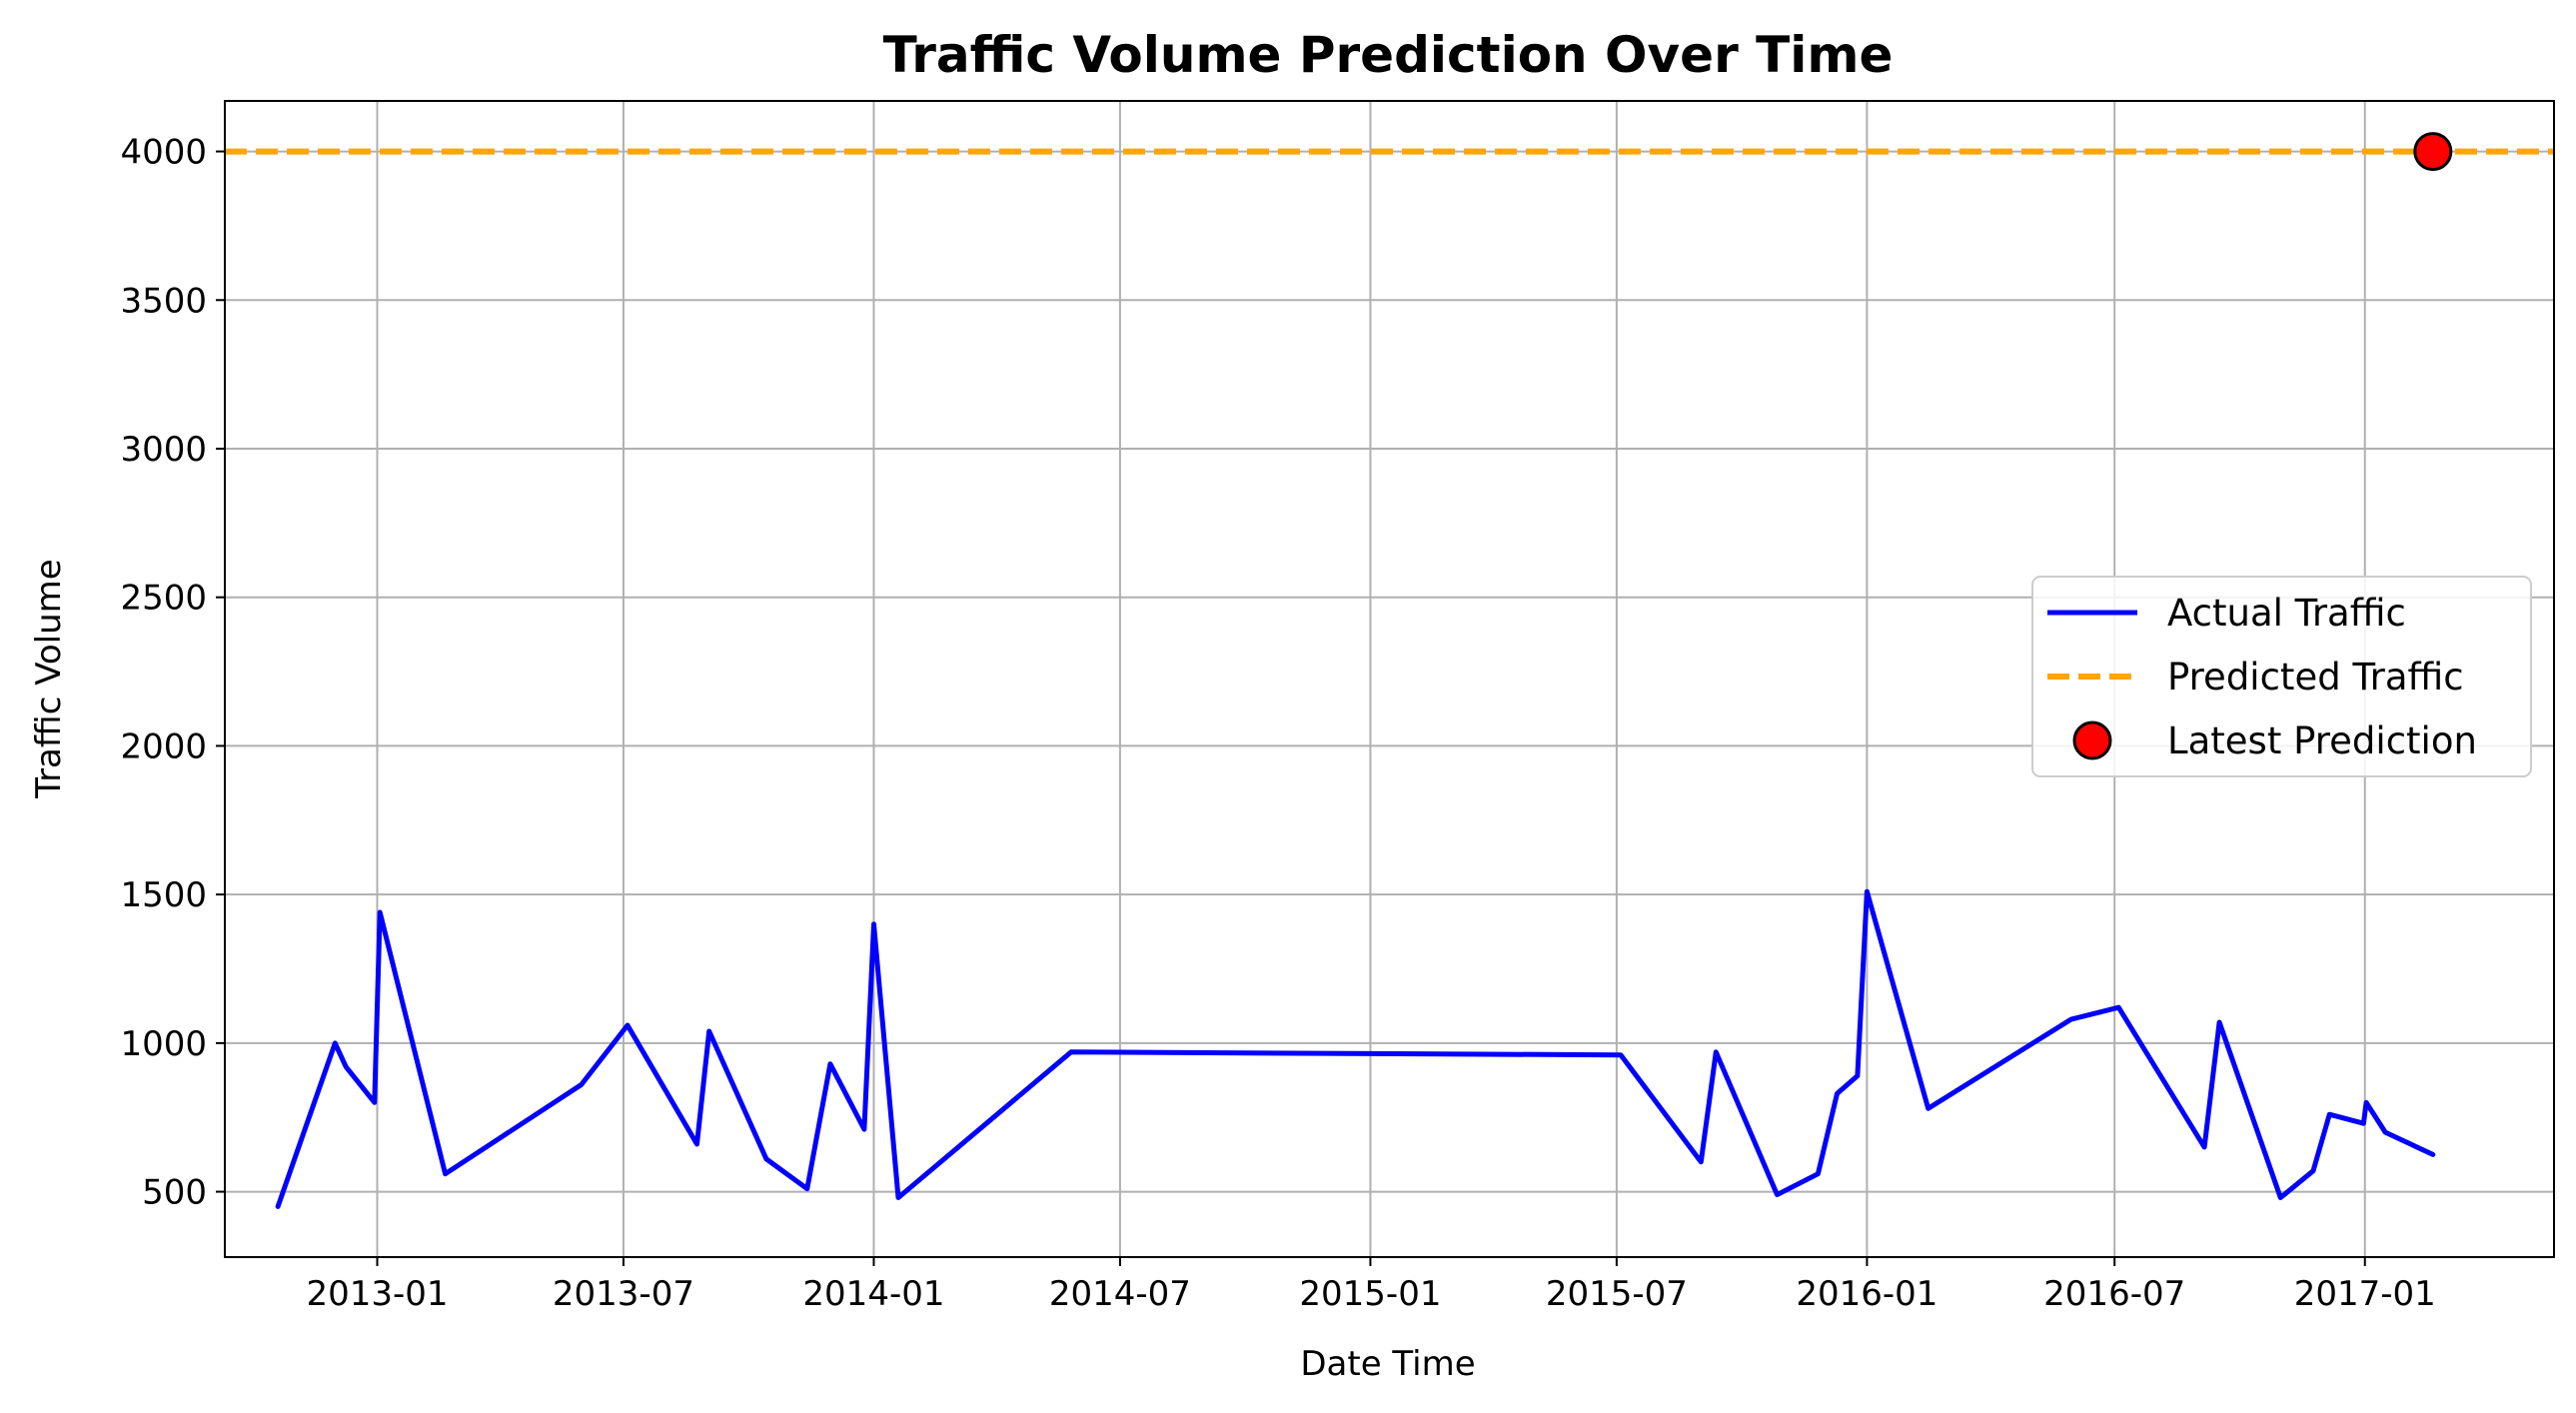 This screenshot has height=1413, width=2576. What do you see at coordinates (1120, 1294) in the screenshot?
I see `x-tick-label: 2014-07` at bounding box center [1120, 1294].